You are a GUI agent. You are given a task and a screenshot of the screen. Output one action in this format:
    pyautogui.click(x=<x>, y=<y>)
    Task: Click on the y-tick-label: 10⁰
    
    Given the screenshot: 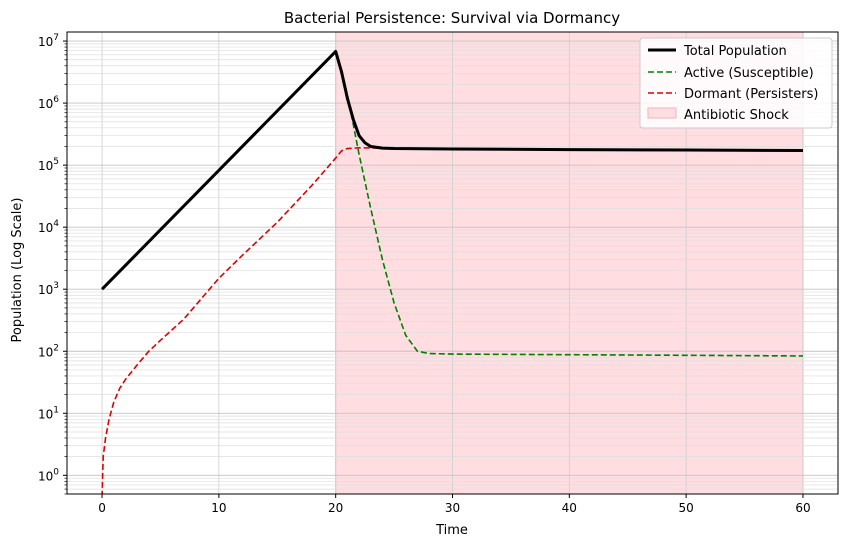 What is the action you would take?
    pyautogui.click(x=48, y=475)
    